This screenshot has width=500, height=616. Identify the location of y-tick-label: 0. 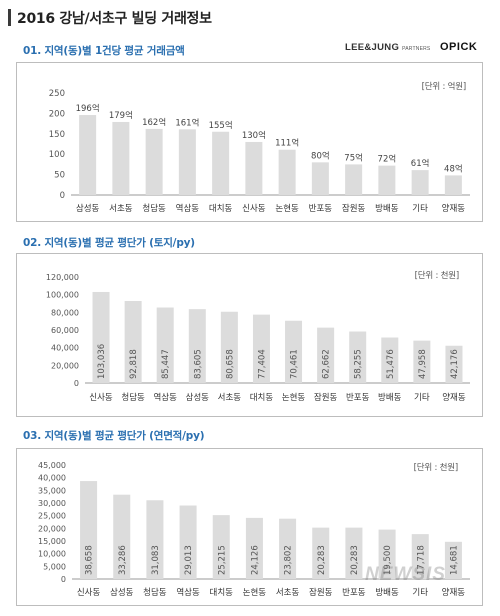
(76, 383).